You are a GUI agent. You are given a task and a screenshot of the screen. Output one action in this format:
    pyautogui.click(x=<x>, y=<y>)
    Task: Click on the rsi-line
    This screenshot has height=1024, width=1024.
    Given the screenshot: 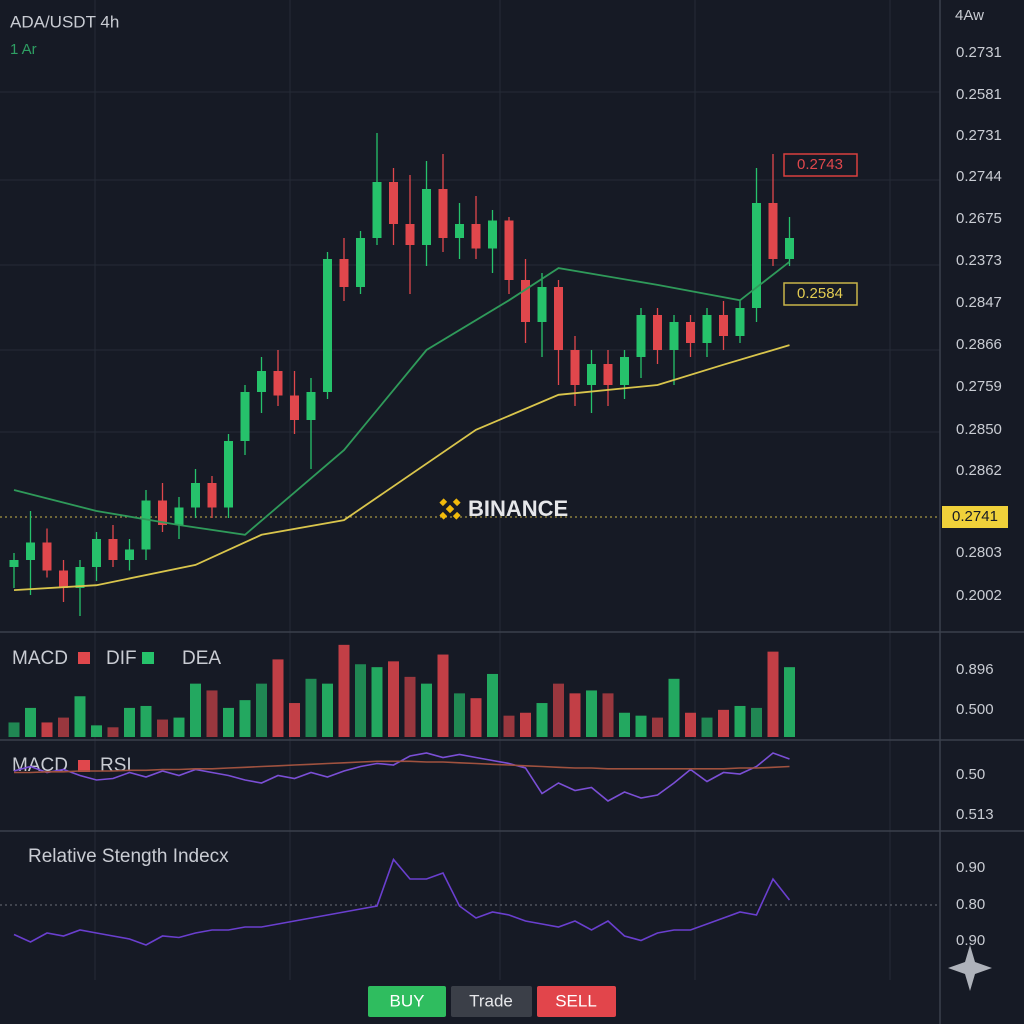 What is the action you would take?
    pyautogui.click(x=402, y=767)
    